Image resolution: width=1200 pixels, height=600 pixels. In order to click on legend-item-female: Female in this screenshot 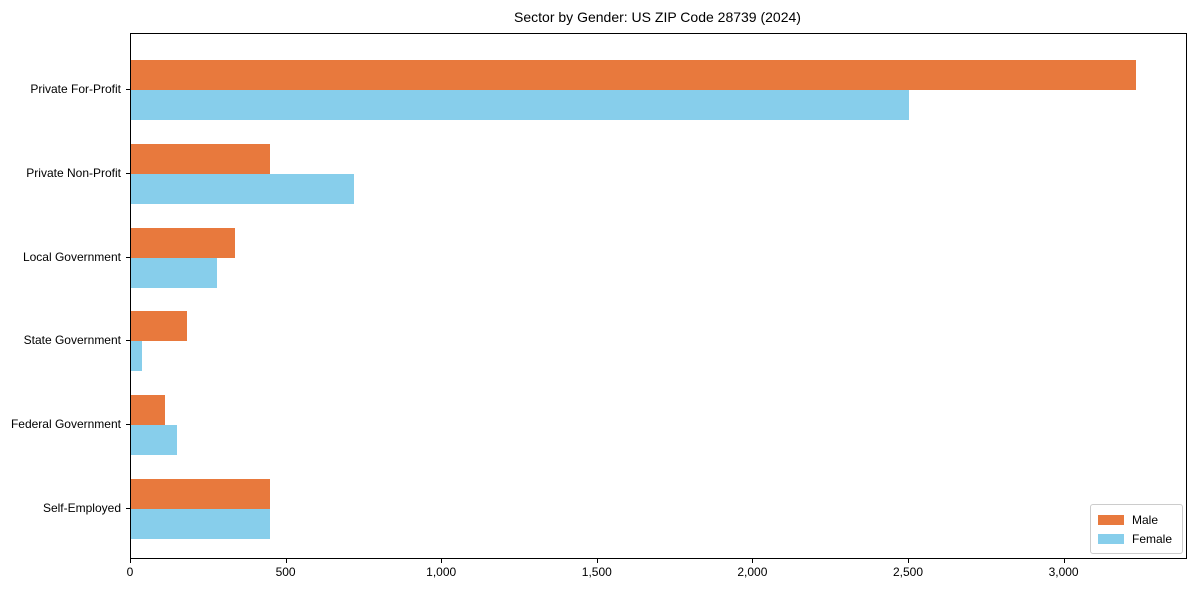, I will do `click(1134, 538)`.